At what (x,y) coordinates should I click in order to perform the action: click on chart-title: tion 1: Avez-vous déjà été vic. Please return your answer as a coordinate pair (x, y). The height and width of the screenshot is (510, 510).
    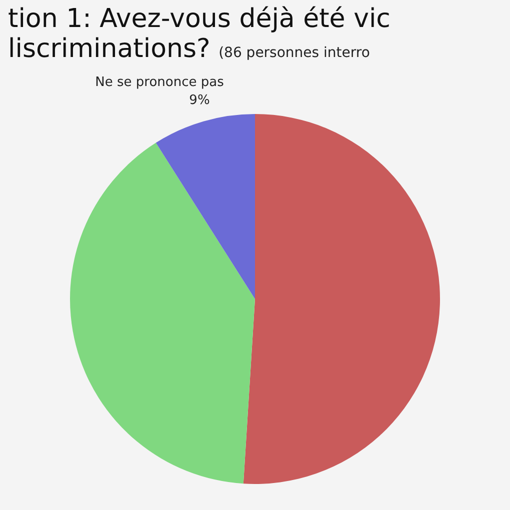
    Looking at the image, I should click on (200, 19).